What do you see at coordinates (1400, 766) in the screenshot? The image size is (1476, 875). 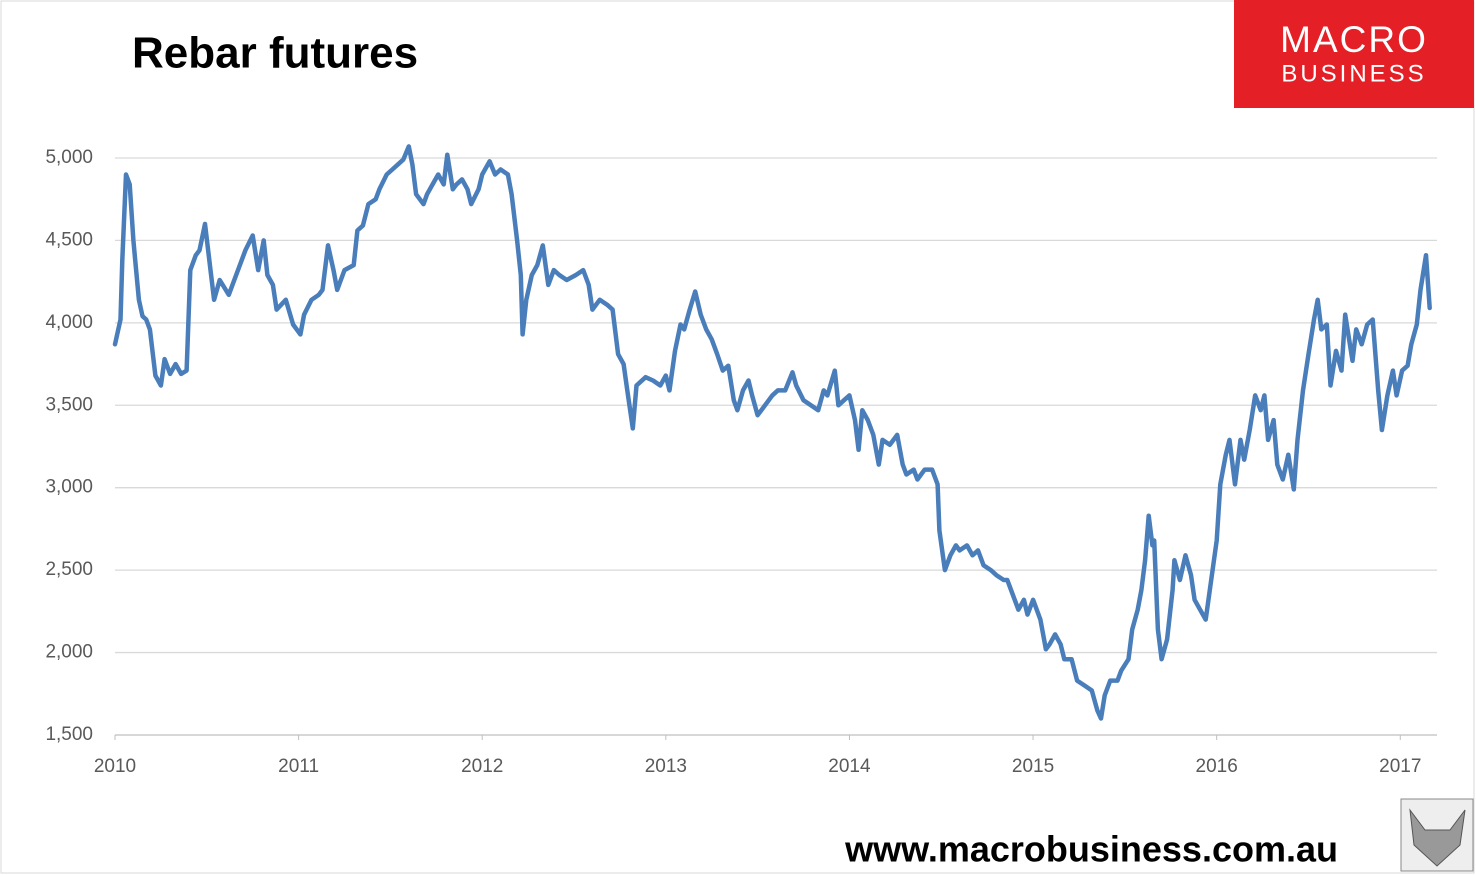 I see `x-tick-label: 2017` at bounding box center [1400, 766].